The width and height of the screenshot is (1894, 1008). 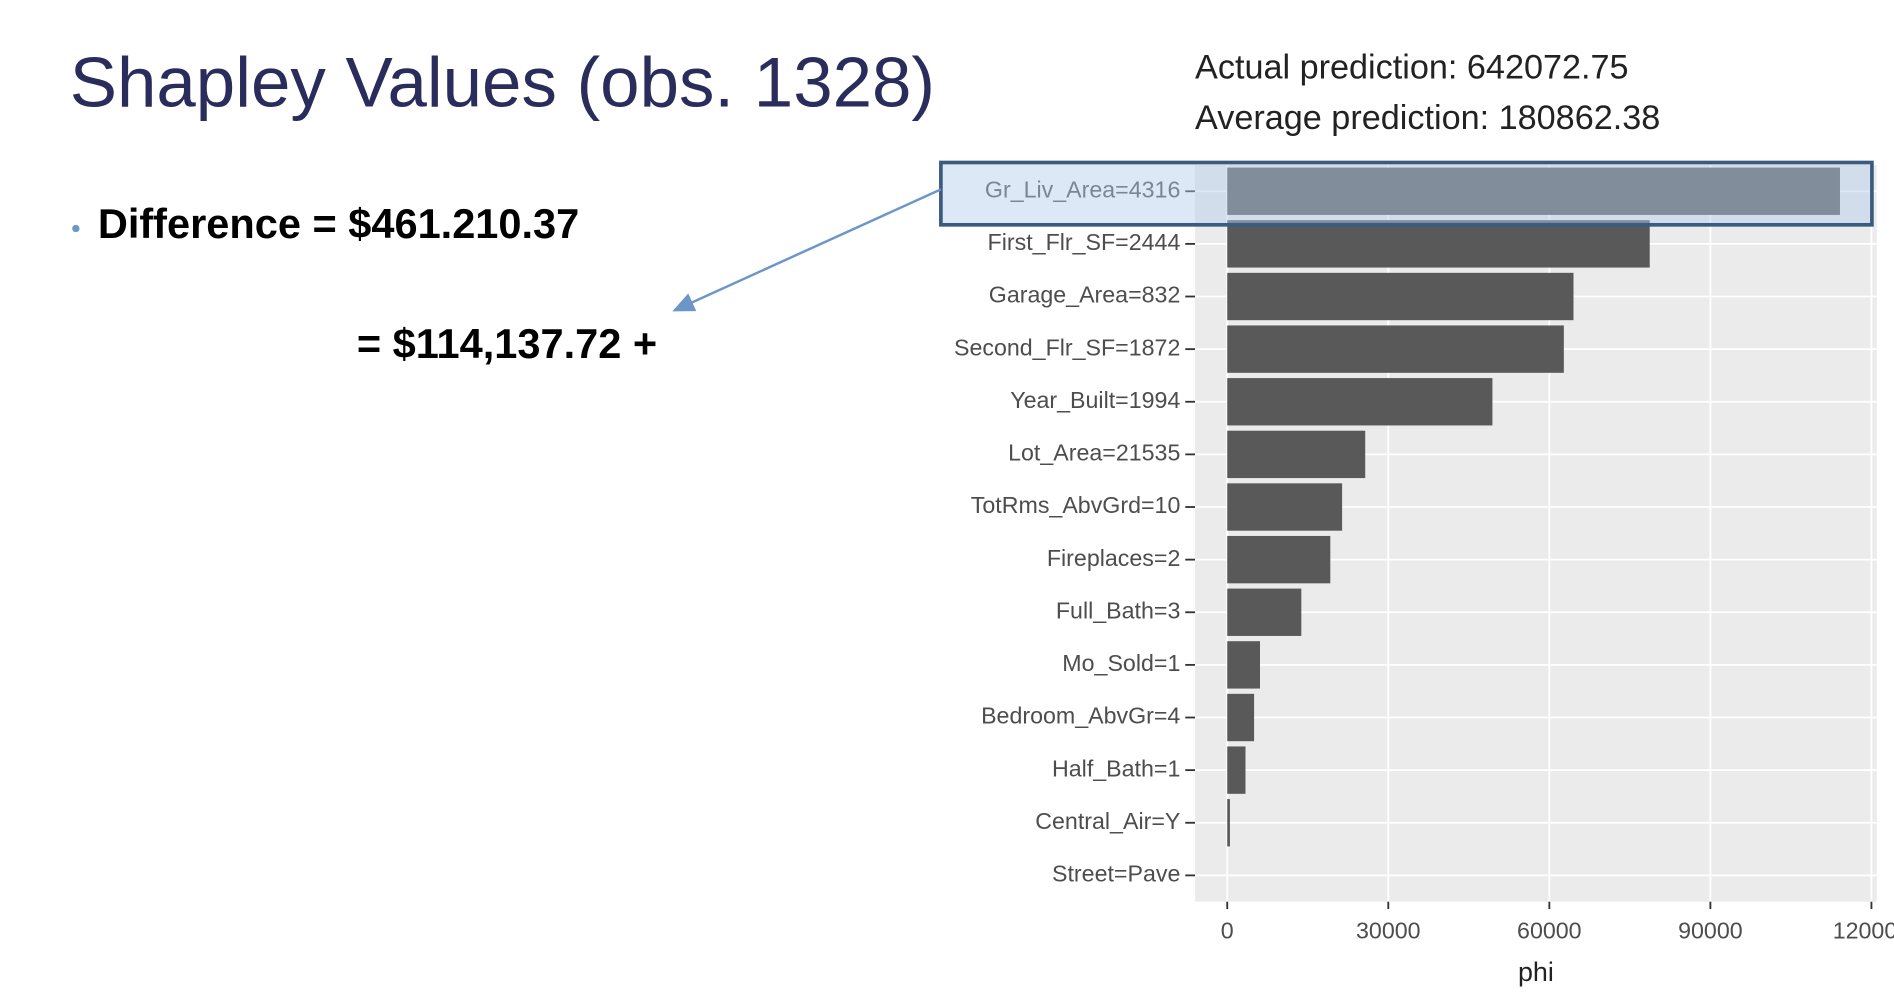 What do you see at coordinates (1095, 400) in the screenshot?
I see `y-tick-label: Year_Built=1994` at bounding box center [1095, 400].